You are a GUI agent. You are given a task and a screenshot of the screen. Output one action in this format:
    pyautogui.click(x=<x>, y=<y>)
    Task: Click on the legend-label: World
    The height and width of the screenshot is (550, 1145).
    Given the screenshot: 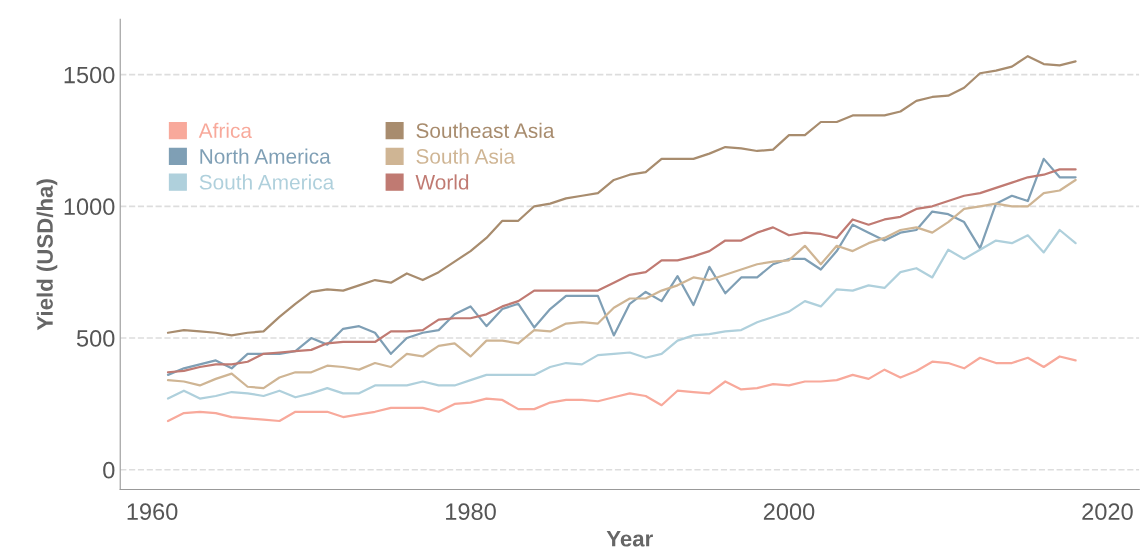 What is the action you would take?
    pyautogui.click(x=442, y=182)
    